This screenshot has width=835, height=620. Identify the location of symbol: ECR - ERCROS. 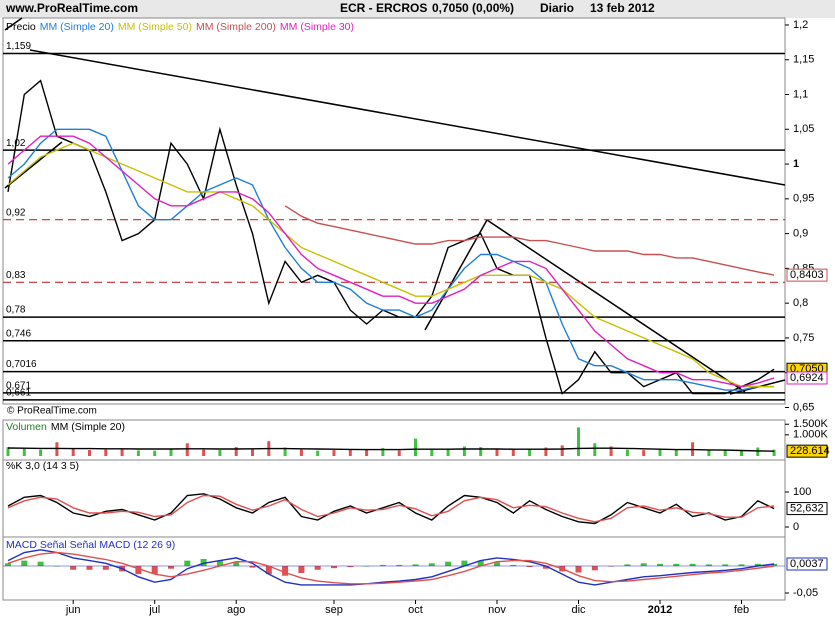
(383, 8).